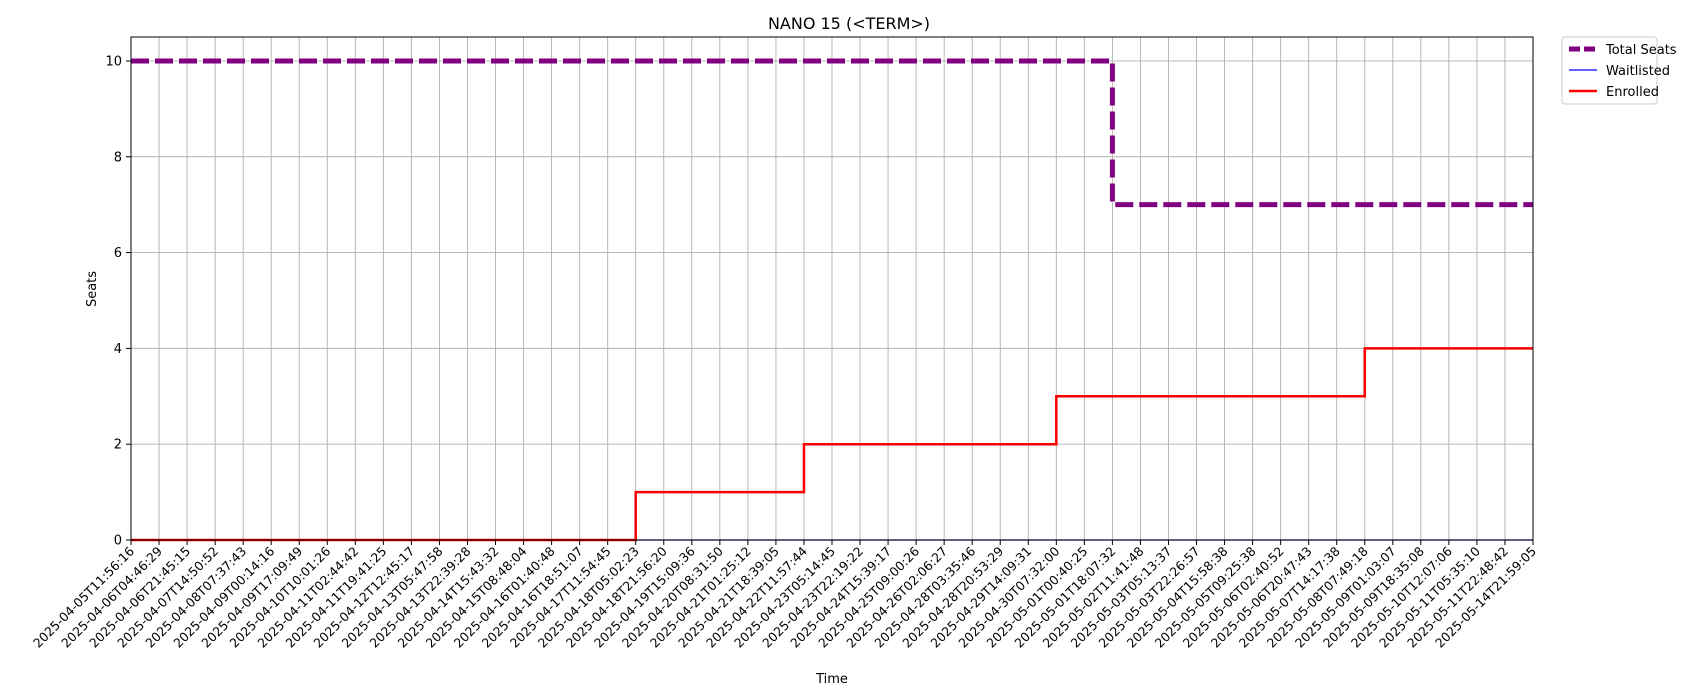 This screenshot has height=700, width=1700. Describe the element at coordinates (831, 679) in the screenshot. I see `x-axis-label: Time` at that location.